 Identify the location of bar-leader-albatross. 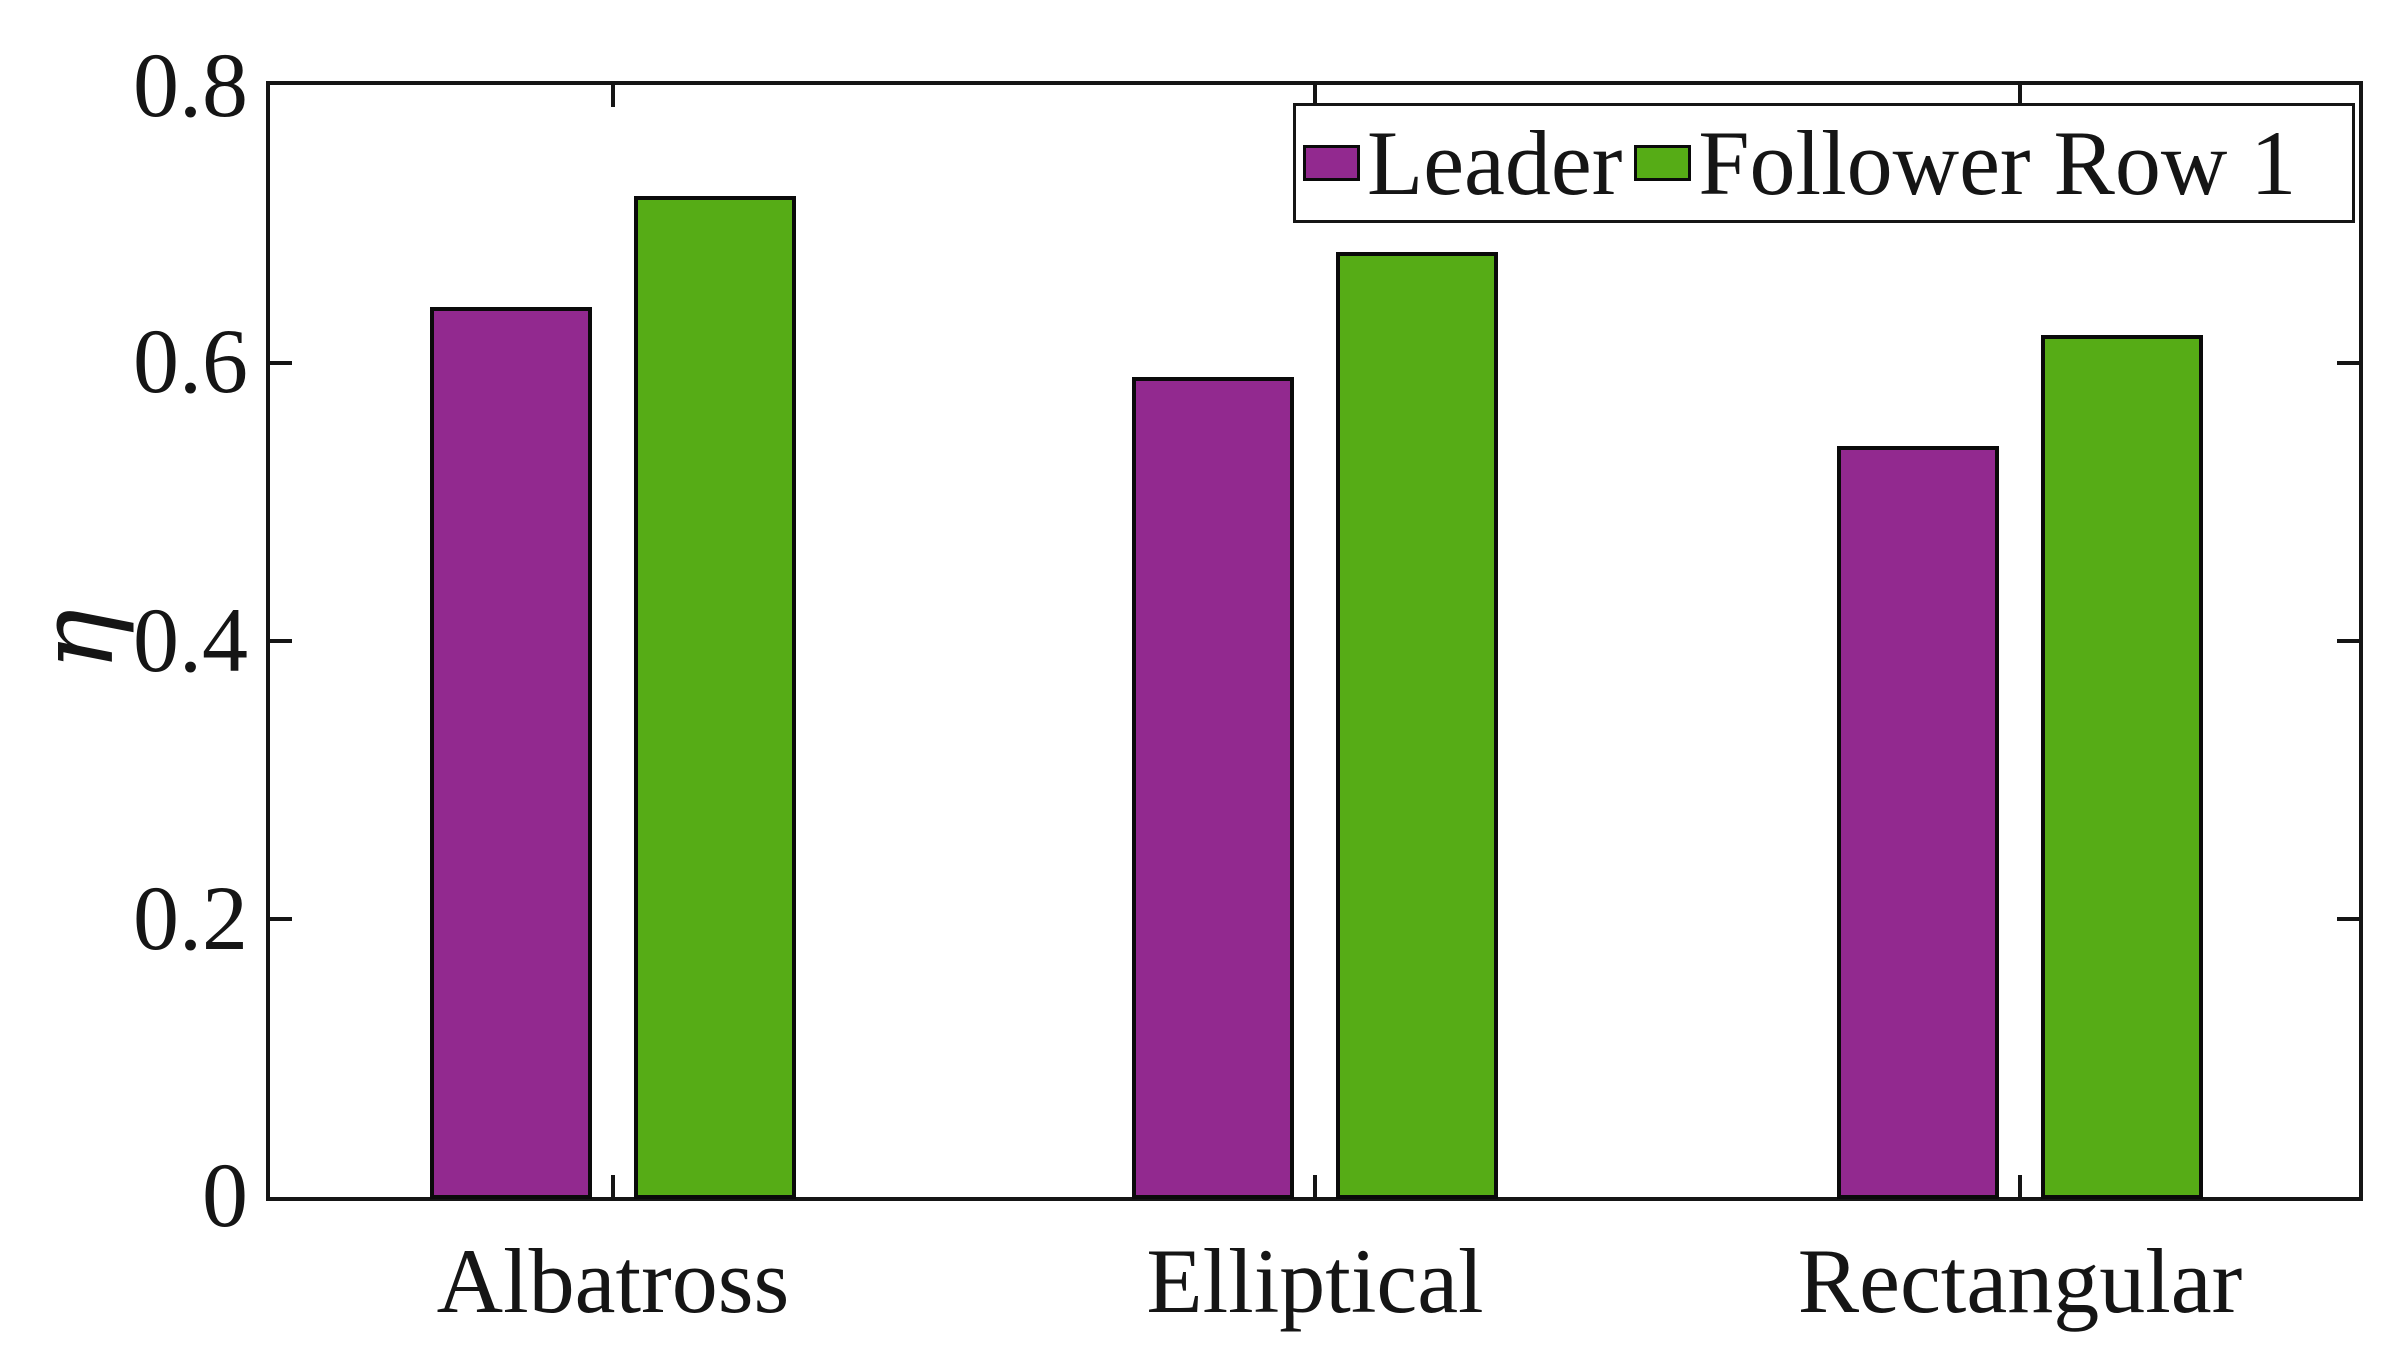
(511, 753).